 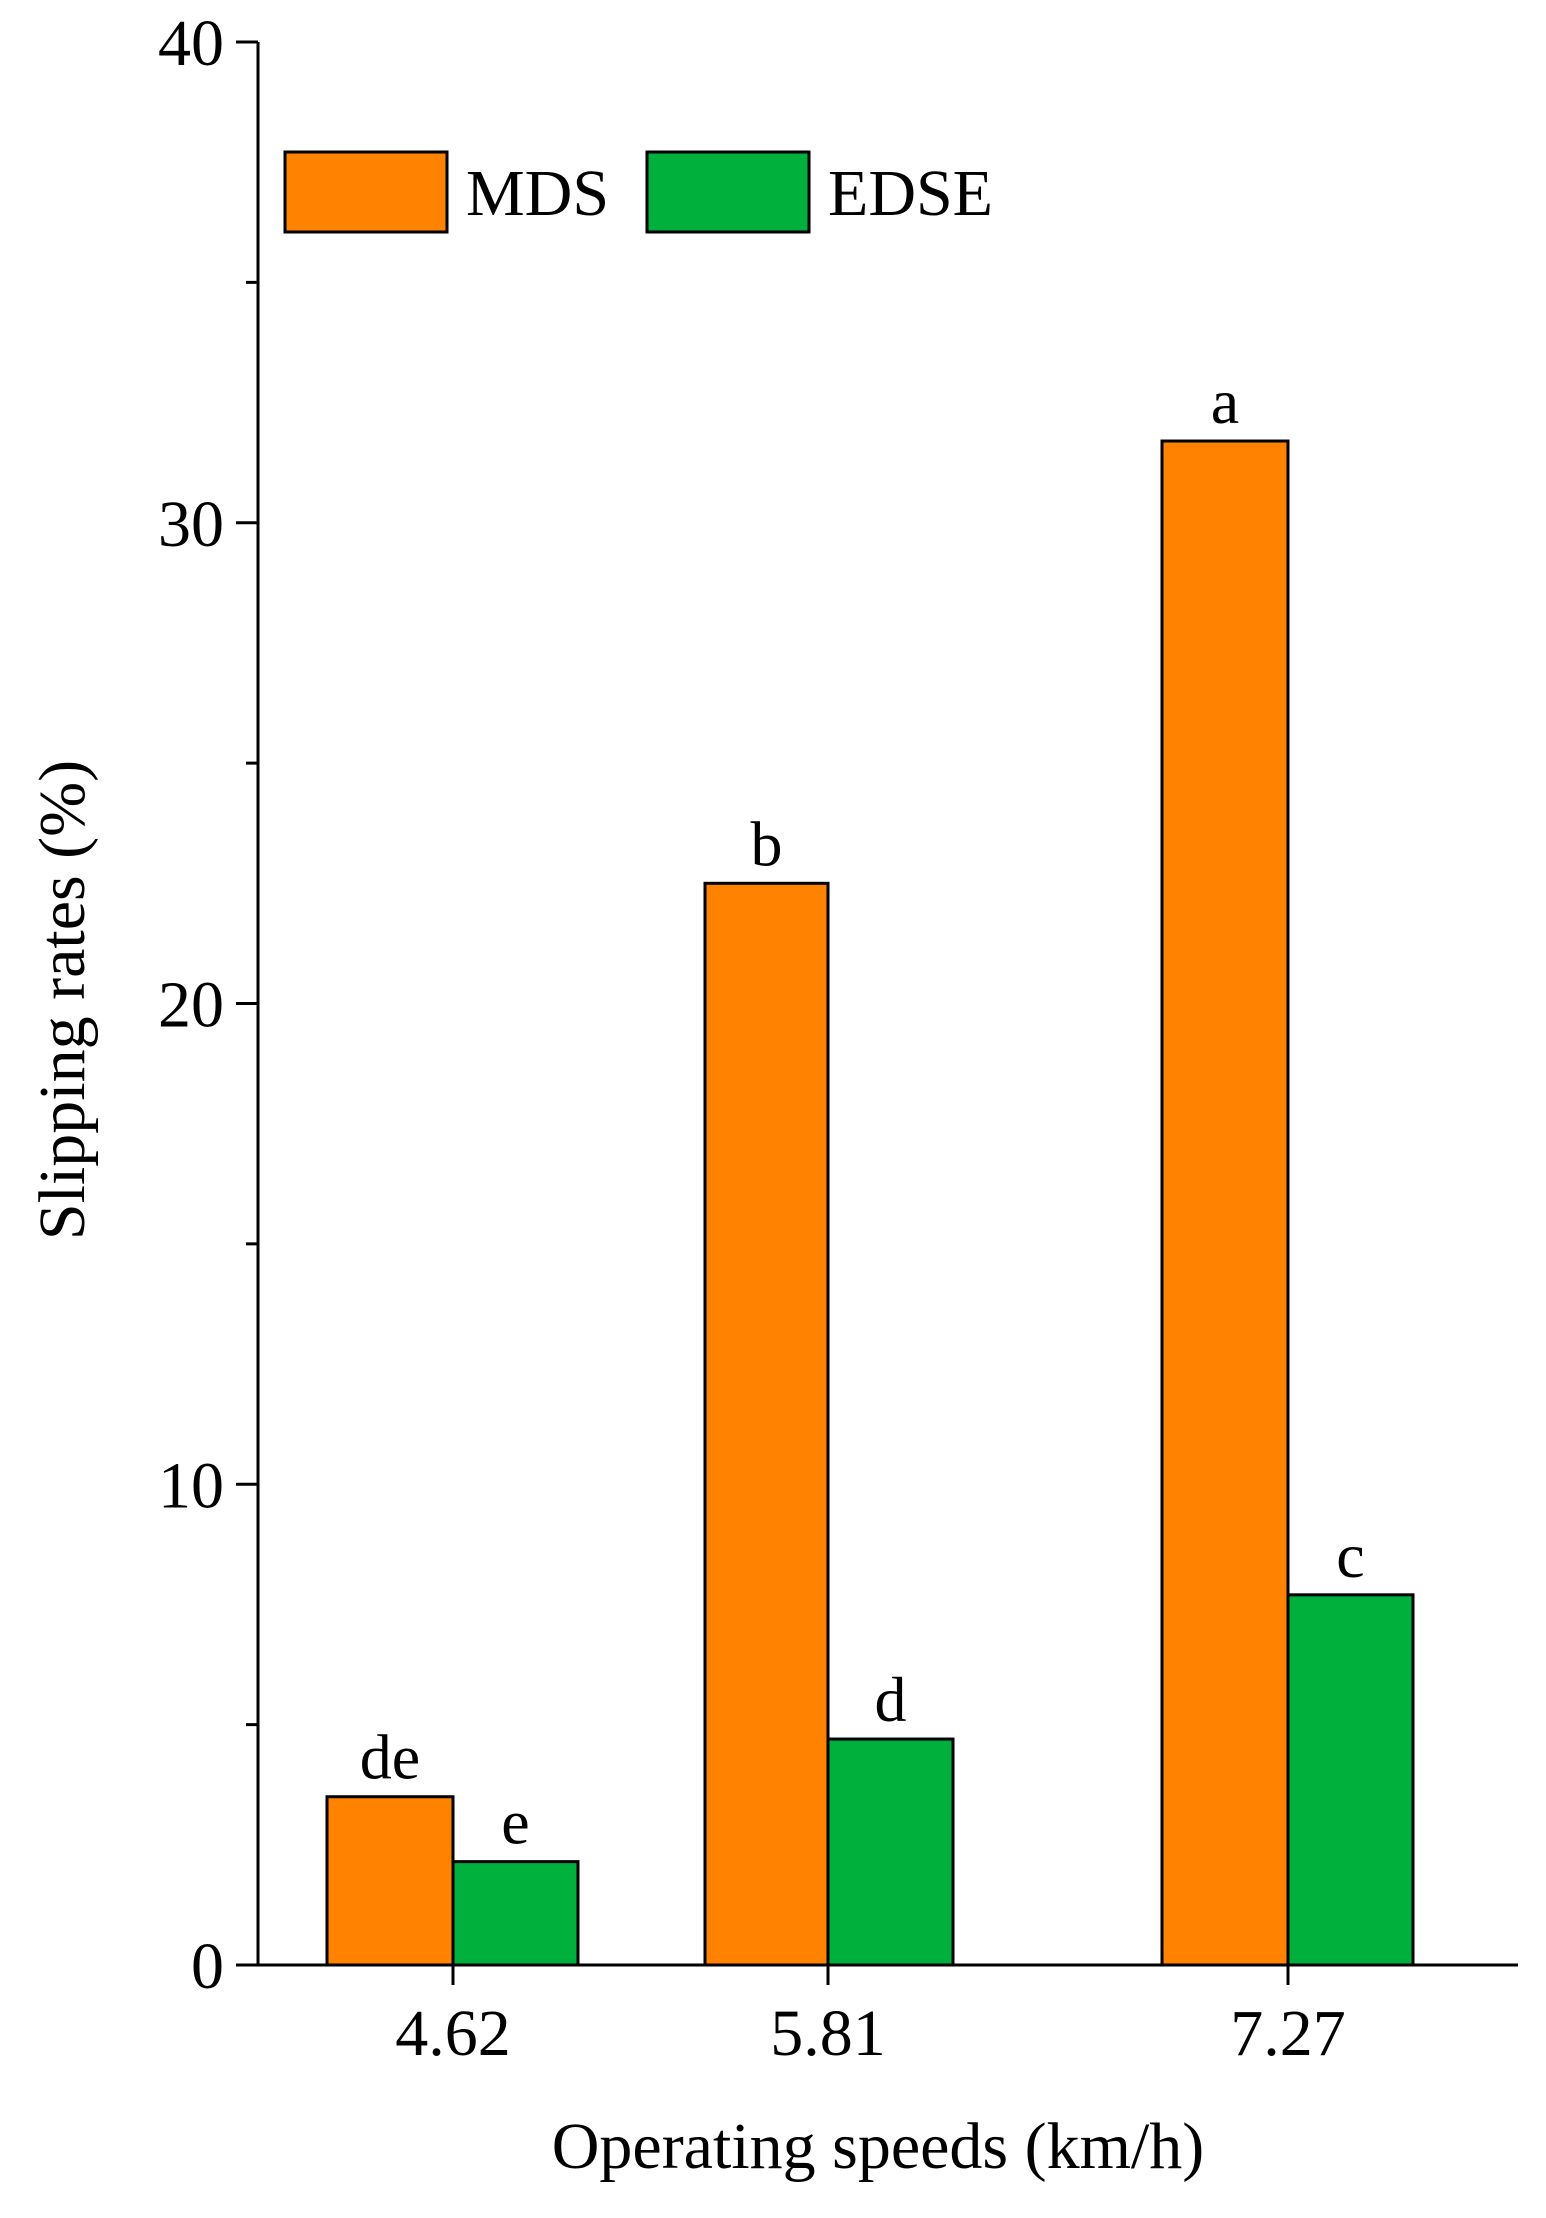 What do you see at coordinates (1225, 1203) in the screenshot?
I see `bar-mds-7.27` at bounding box center [1225, 1203].